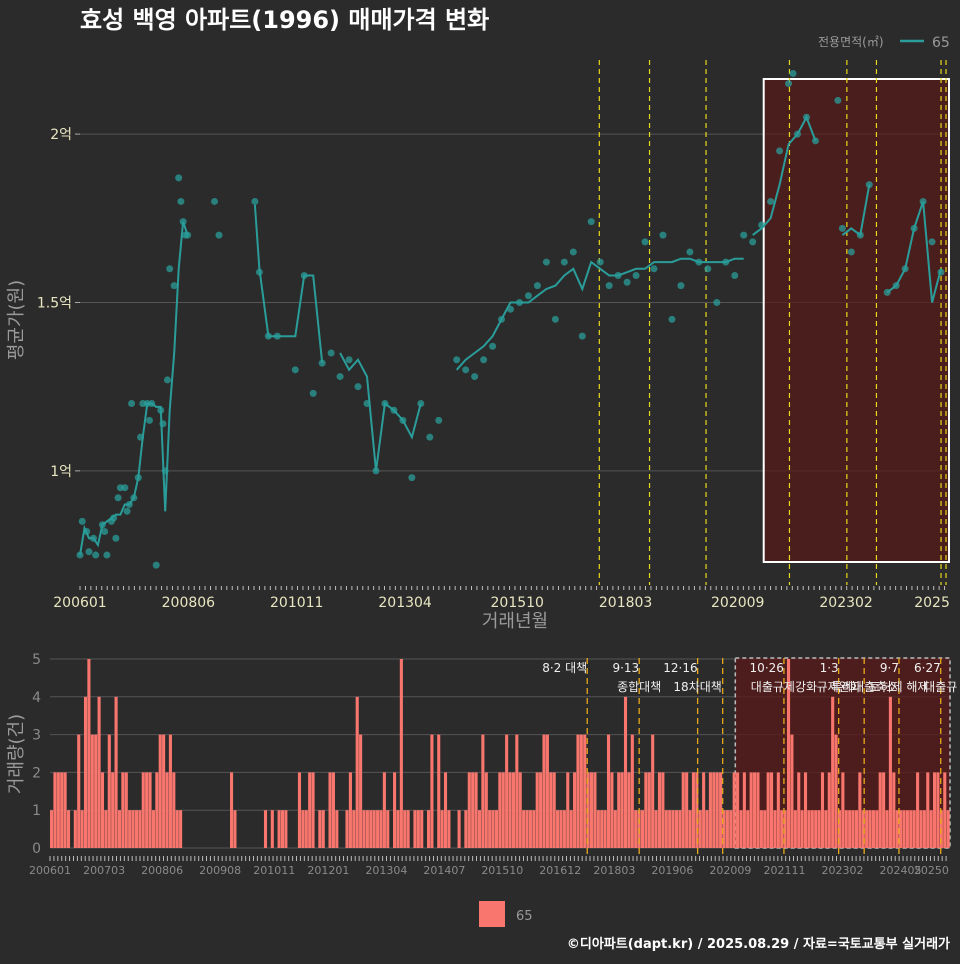 The height and width of the screenshot is (964, 960). What do you see at coordinates (54, 303) in the screenshot?
I see `y-tick-label: 1.5억` at bounding box center [54, 303].